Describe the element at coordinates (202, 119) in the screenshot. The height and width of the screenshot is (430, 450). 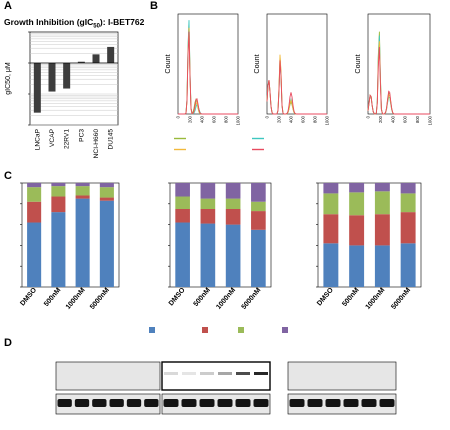
I see `x-tick-label: 400` at that location.